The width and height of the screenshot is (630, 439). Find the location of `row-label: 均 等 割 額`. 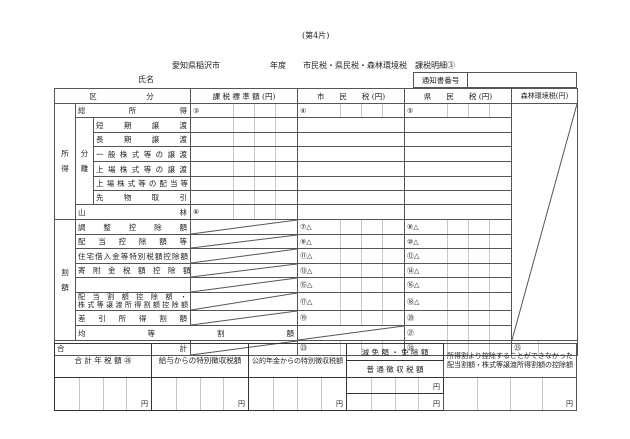

row-label: 均 等 割 額 is located at coordinates (186, 333).